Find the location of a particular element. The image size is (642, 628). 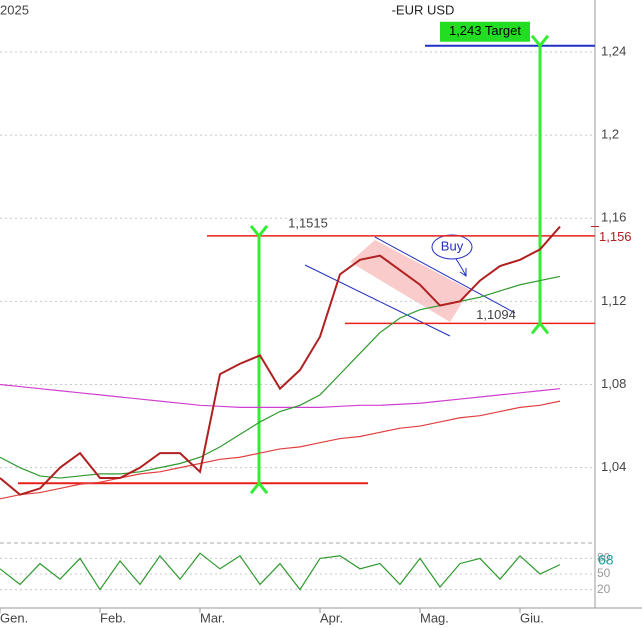

current-price-label: 1,156 is located at coordinates (615, 236).